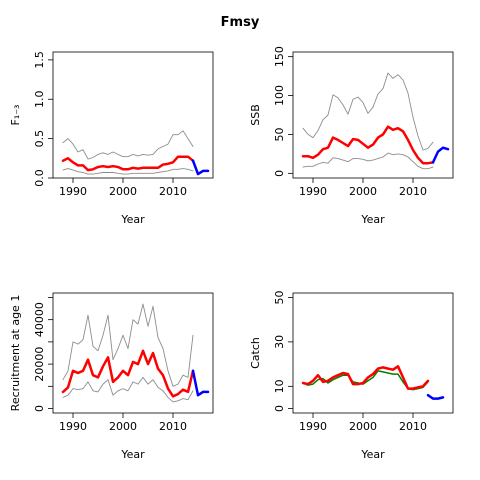 The width and height of the screenshot is (480, 480). What do you see at coordinates (313, 191) in the screenshot?
I see `ssb-x-tick-label: 1990` at bounding box center [313, 191].